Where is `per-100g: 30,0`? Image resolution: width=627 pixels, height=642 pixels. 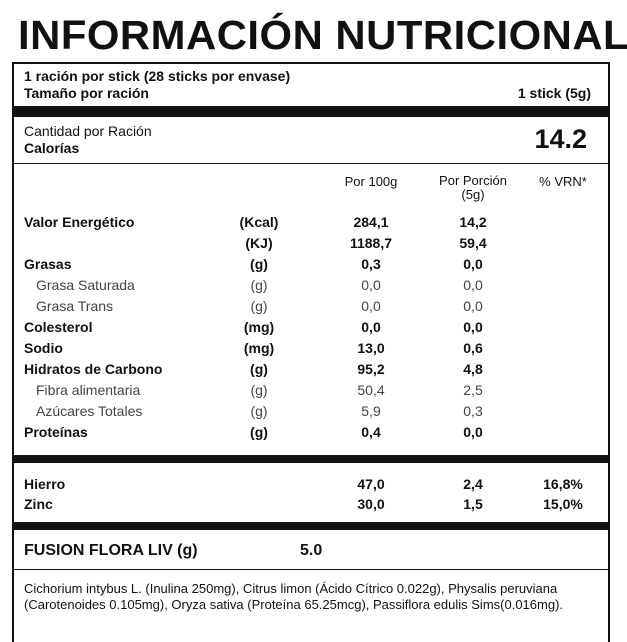 per-100g: 30,0 is located at coordinates (371, 504).